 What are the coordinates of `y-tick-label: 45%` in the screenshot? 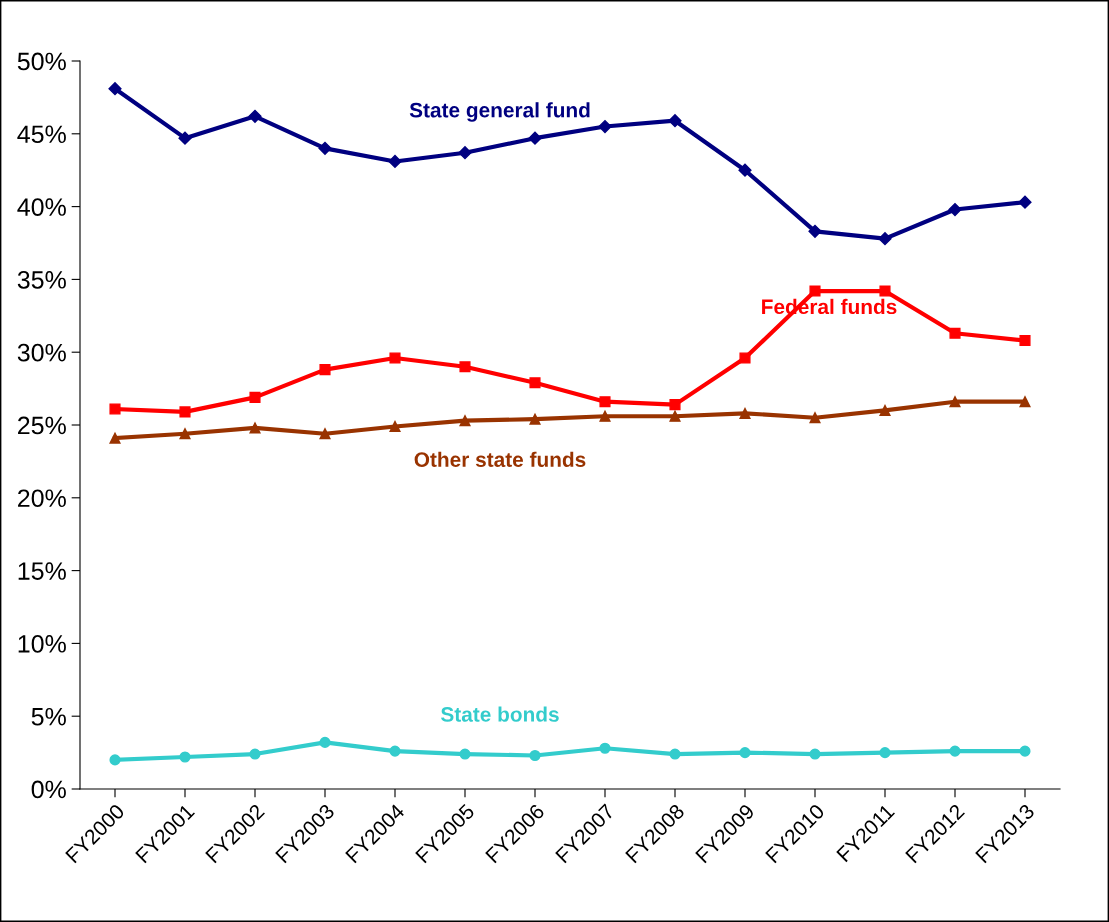 It's located at (41, 134).